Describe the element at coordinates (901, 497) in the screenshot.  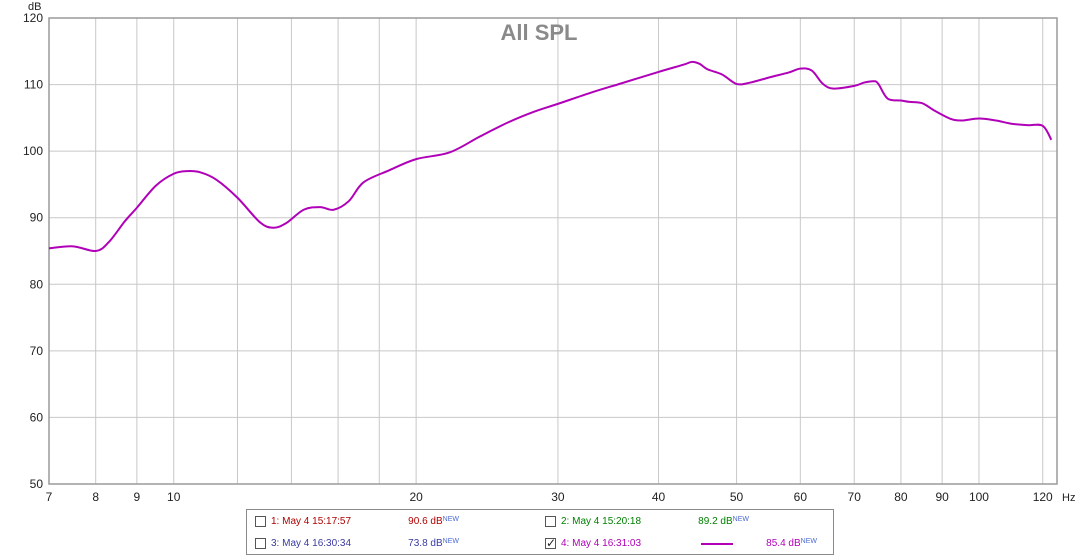
I see `x-tick-label: 80` at that location.